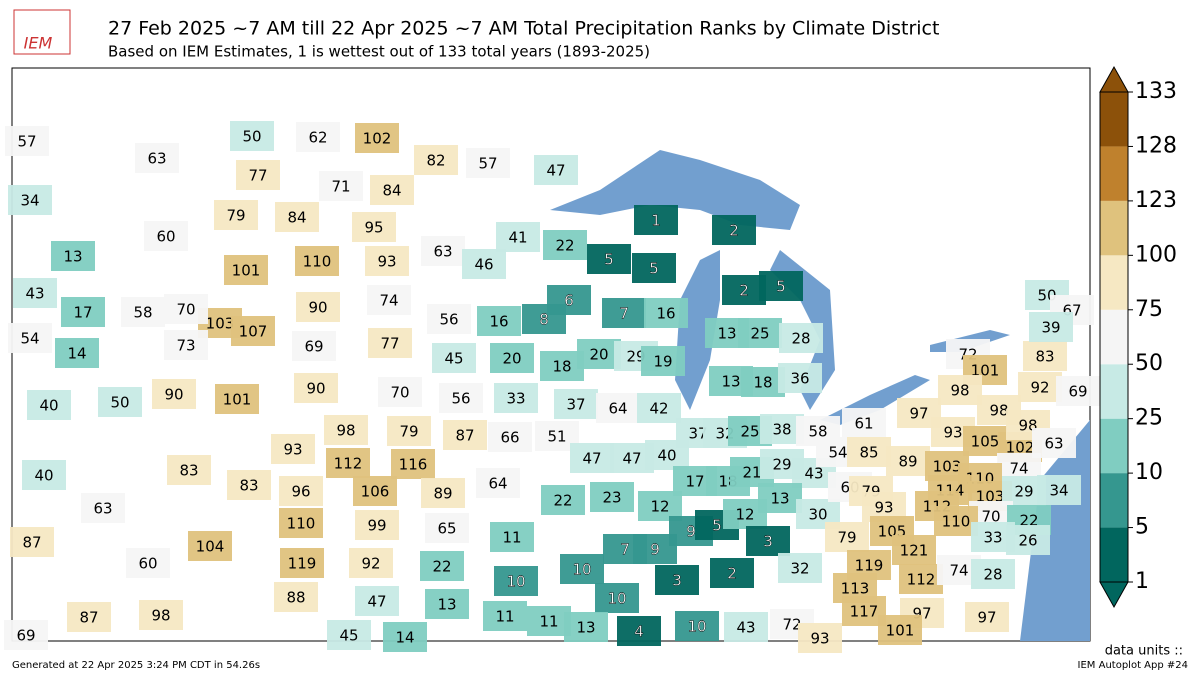 This screenshot has height=675, width=1200. I want to click on logo: IEM, so click(38, 43).